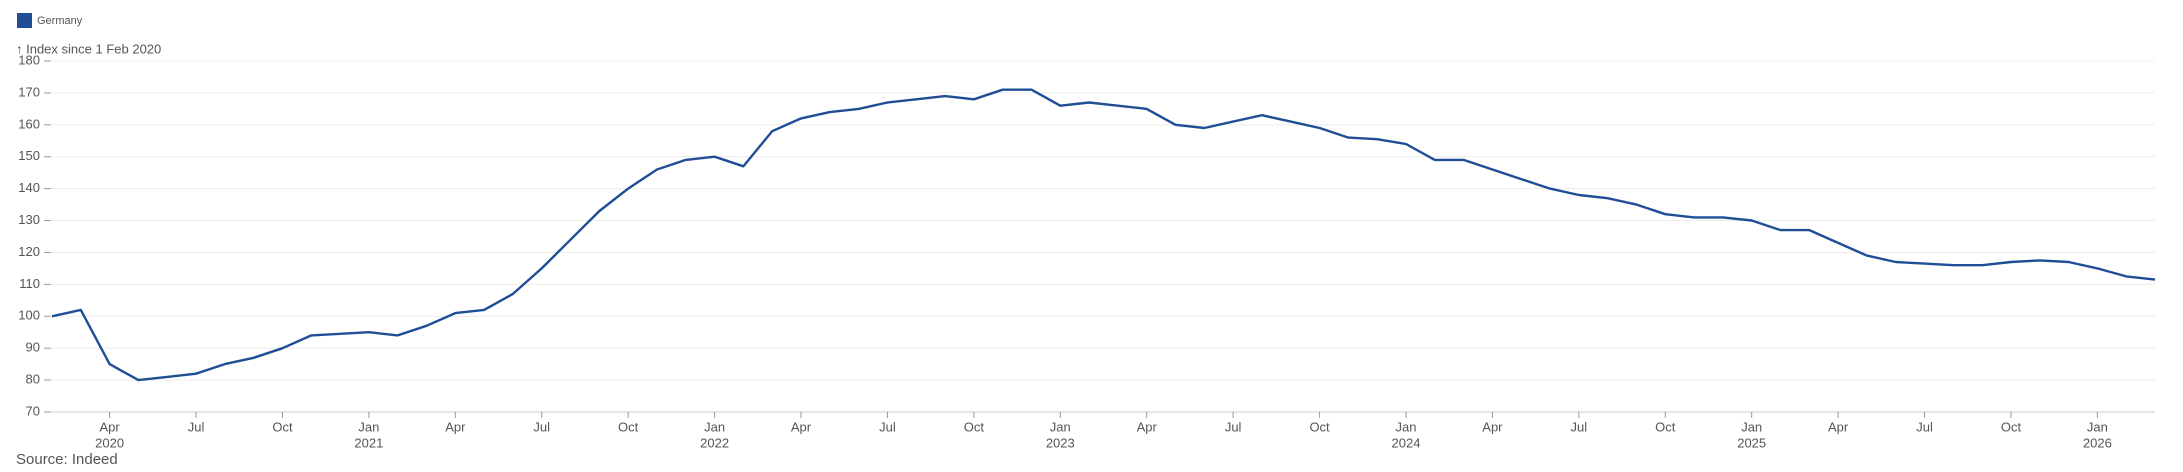 This screenshot has width=2183, height=472. I want to click on y-tick-label: 160, so click(29, 123).